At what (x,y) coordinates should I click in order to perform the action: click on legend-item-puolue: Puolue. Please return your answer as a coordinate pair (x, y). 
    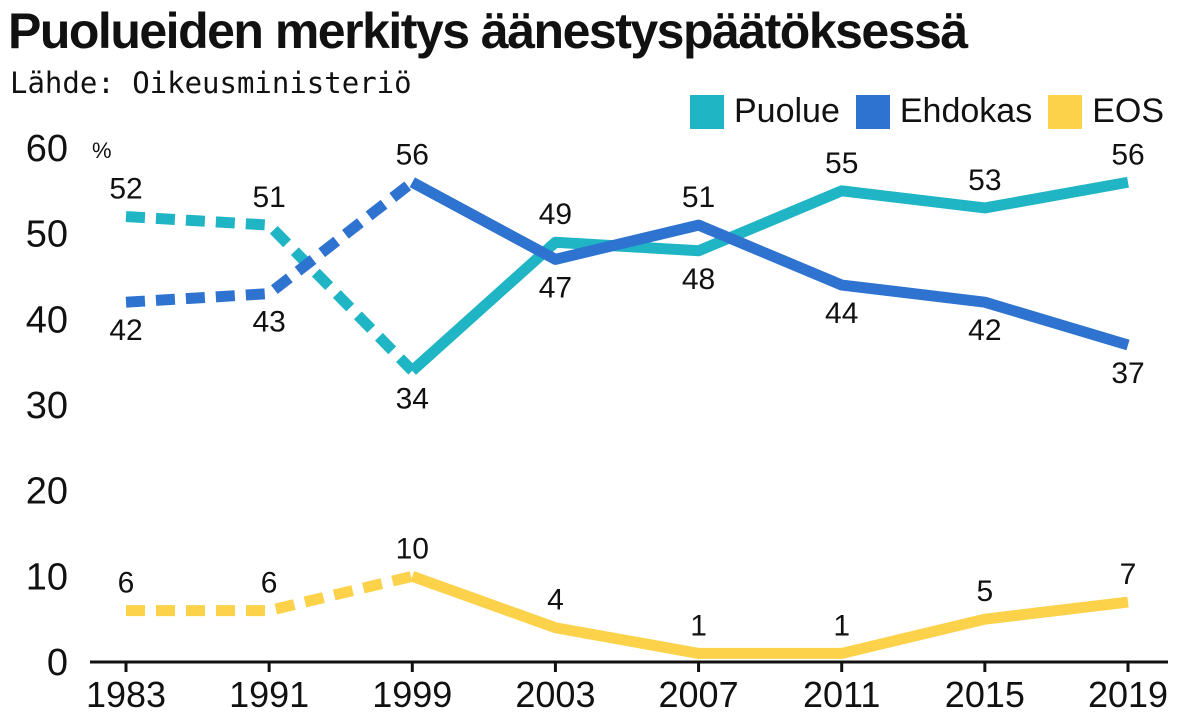
    Looking at the image, I should click on (765, 111).